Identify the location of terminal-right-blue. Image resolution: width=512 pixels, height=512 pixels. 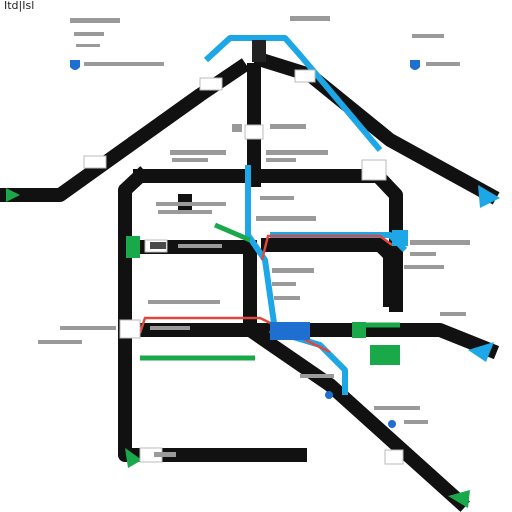
(489, 196).